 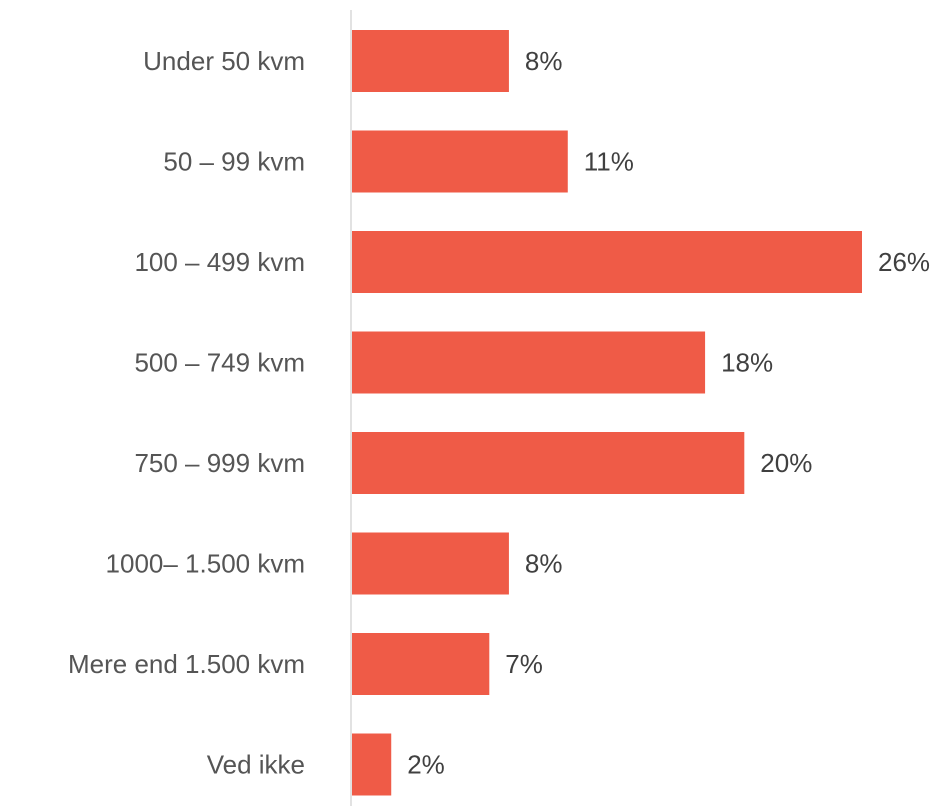 I want to click on value-label-4: 20%, so click(x=786, y=463).